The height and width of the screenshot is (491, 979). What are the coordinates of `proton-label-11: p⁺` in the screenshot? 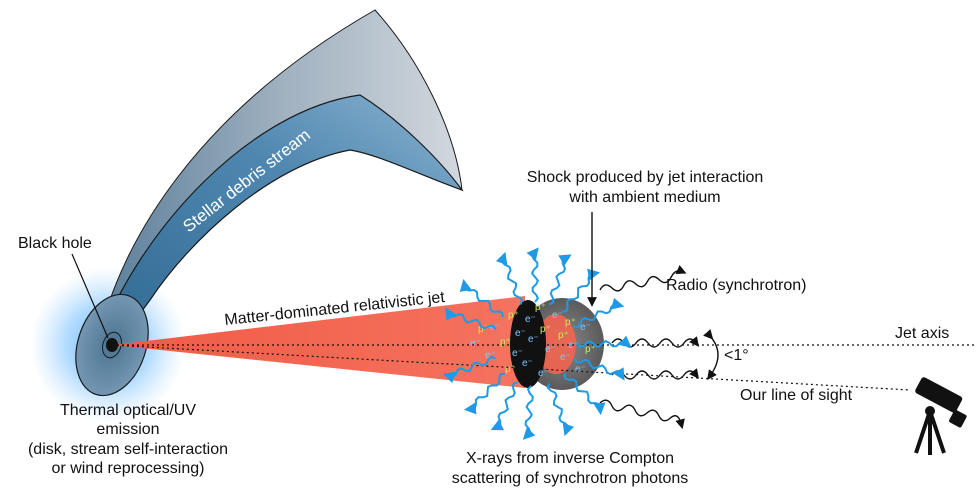 It's located at (545, 329).